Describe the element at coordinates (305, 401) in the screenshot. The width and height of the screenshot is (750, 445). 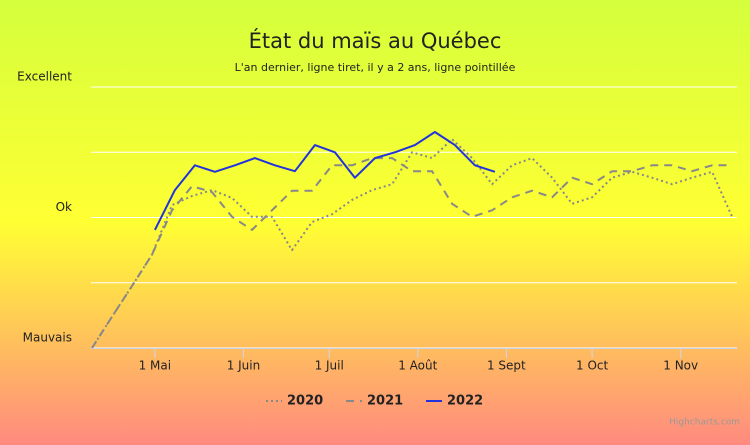
I see `legend-label: 2020` at that location.